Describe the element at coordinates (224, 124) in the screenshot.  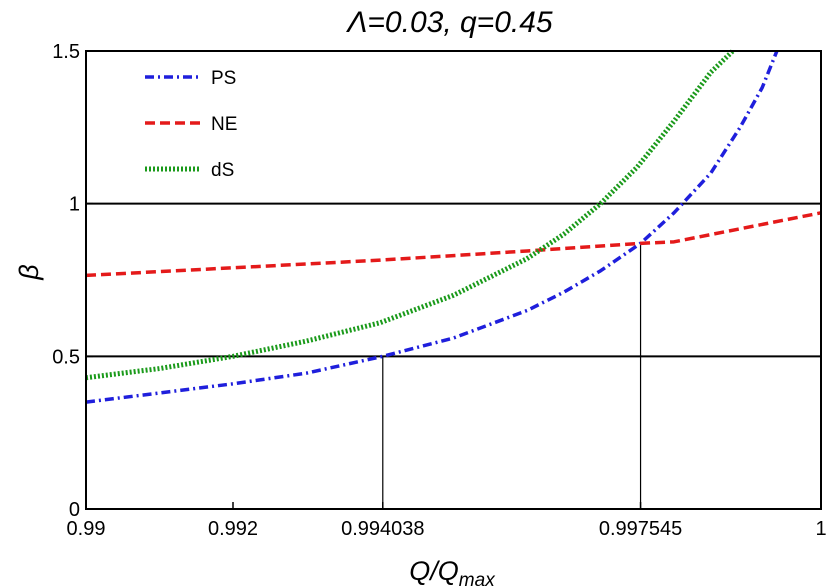
I see `legend-label-ne: NE` at that location.